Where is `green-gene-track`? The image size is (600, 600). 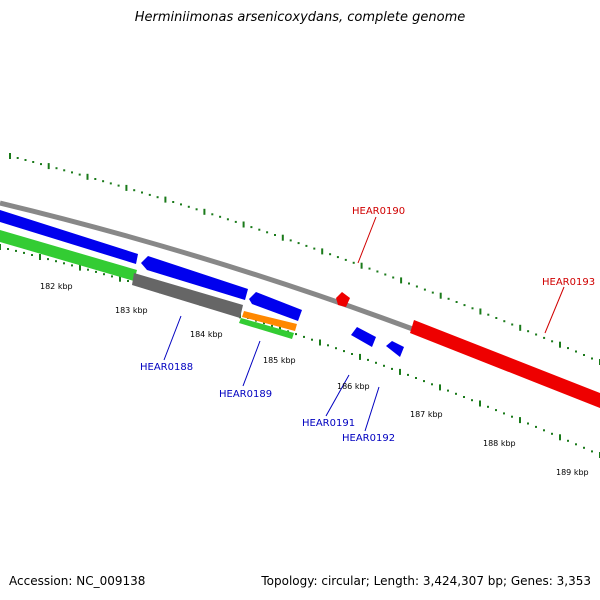 green-gene-track is located at coordinates (68, 255).